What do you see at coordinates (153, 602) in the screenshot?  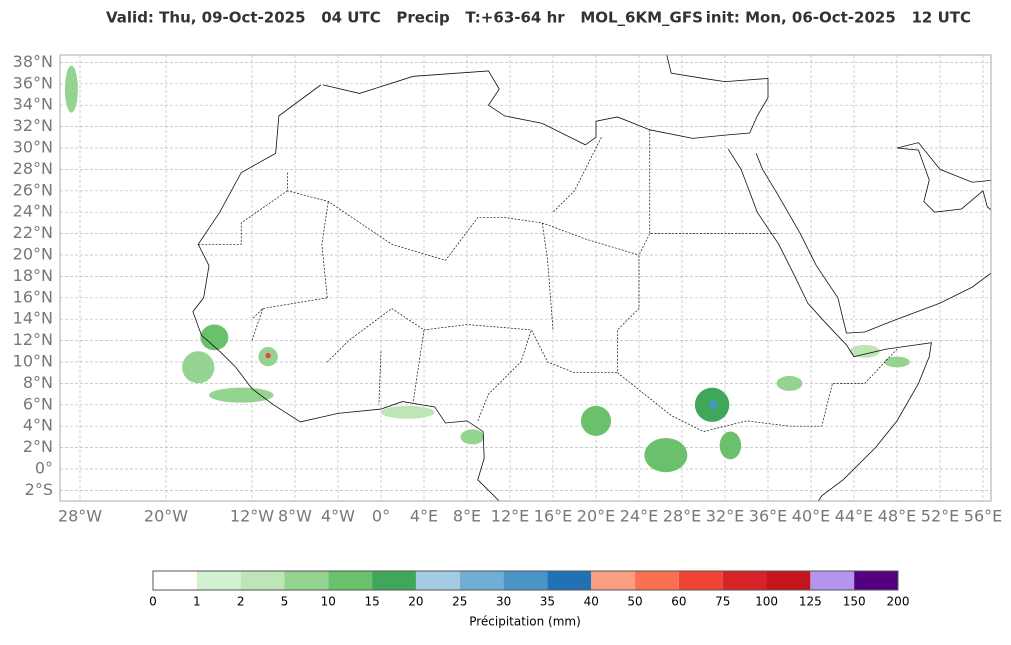 I see `colorbar-tick-label: 0` at bounding box center [153, 602].